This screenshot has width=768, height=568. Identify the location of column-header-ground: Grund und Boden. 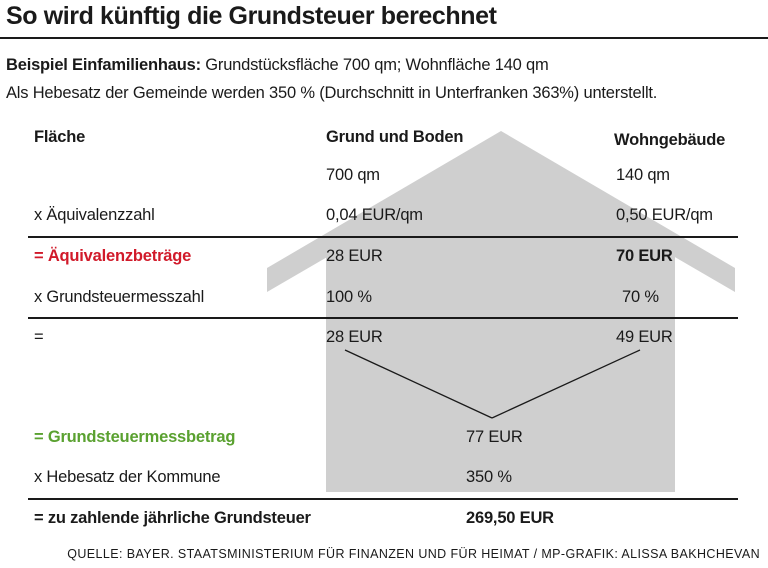
(395, 137).